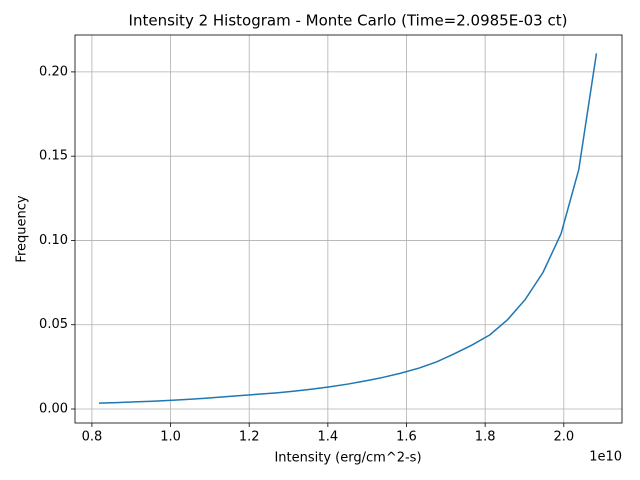 This screenshot has width=640, height=480. Describe the element at coordinates (53, 324) in the screenshot. I see `y-tick-label: 0.05` at that location.